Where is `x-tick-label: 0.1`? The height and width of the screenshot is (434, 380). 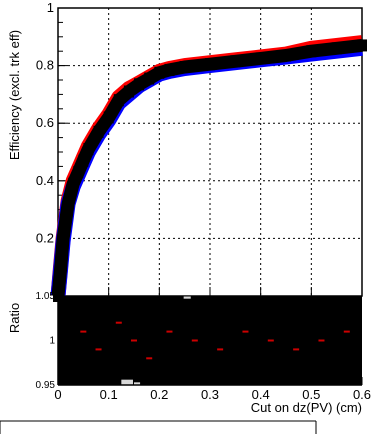 x-tick-label: 0.1 is located at coordinates (109, 394).